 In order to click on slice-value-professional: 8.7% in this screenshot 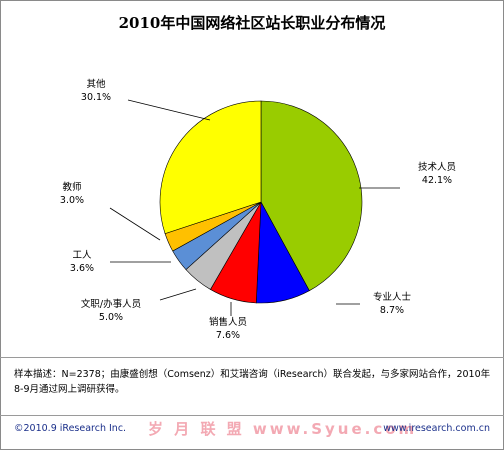, I will do `click(392, 310)`.